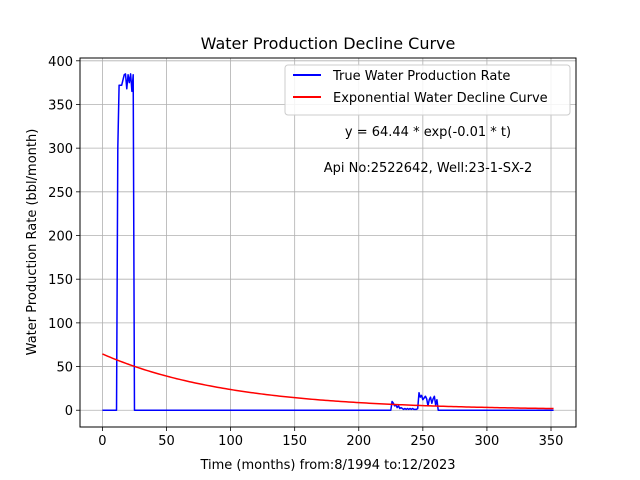  What do you see at coordinates (102, 441) in the screenshot?
I see `x-tick-label: 0` at bounding box center [102, 441].